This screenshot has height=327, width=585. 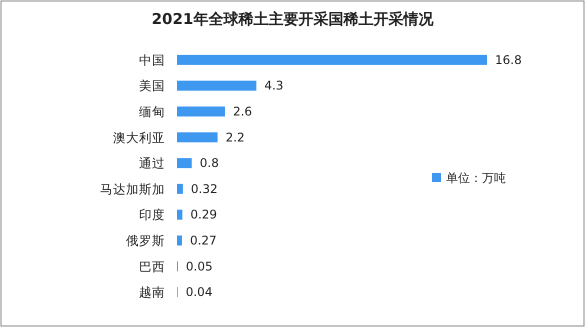 I want to click on legend-label: 单位：万吨, so click(x=476, y=178).